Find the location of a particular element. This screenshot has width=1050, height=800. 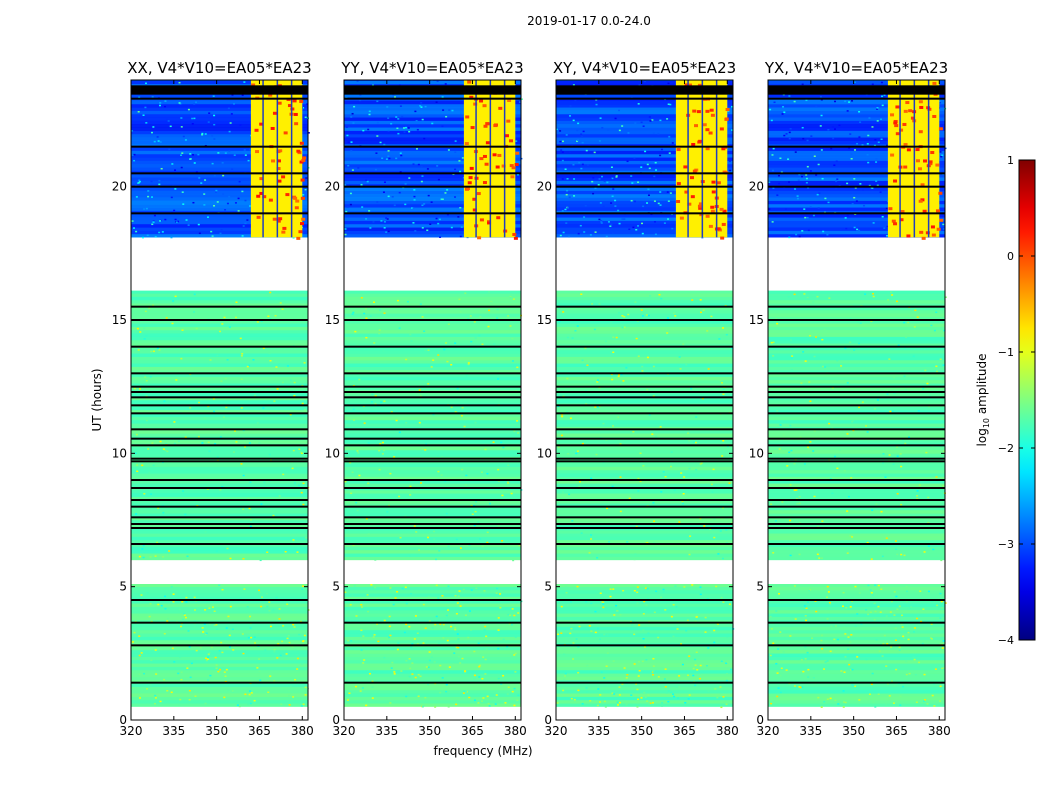

figure-title: 2019-01-17 0.0-24.0 is located at coordinates (589, 21).